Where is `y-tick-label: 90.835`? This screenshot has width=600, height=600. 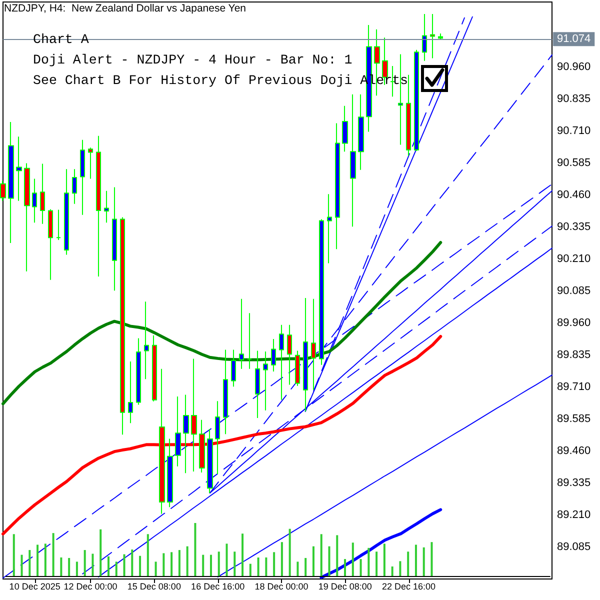 y-tick-label: 90.835 is located at coordinates (574, 99).